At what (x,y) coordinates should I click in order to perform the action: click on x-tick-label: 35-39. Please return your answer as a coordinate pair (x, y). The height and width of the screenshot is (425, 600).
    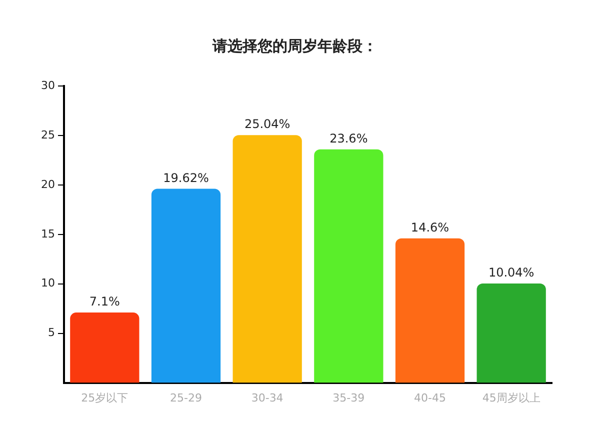
    Looking at the image, I should click on (348, 397).